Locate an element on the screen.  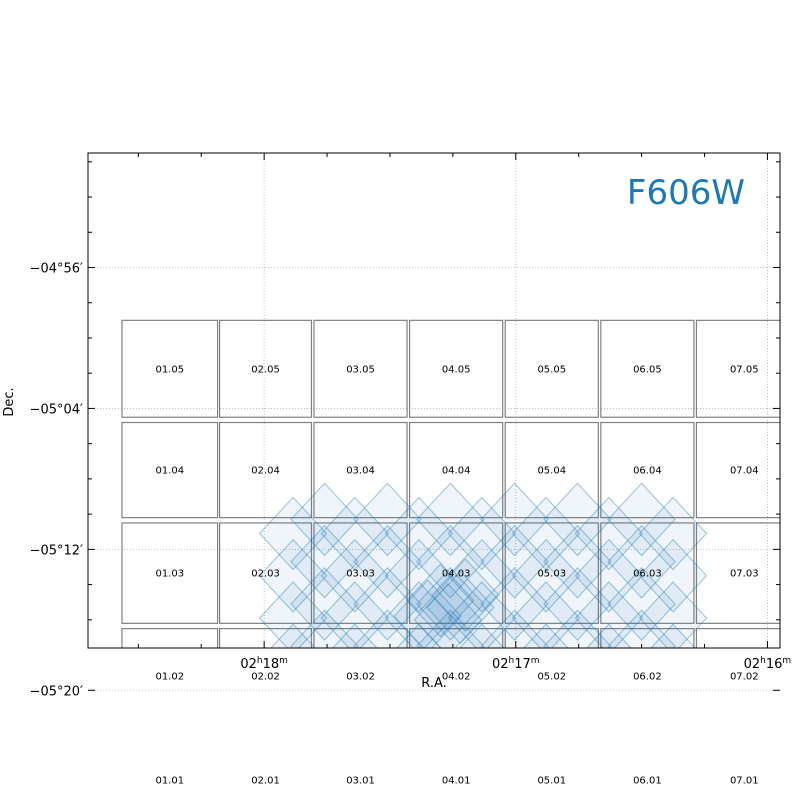
tile-01.03 is located at coordinates (170, 573).